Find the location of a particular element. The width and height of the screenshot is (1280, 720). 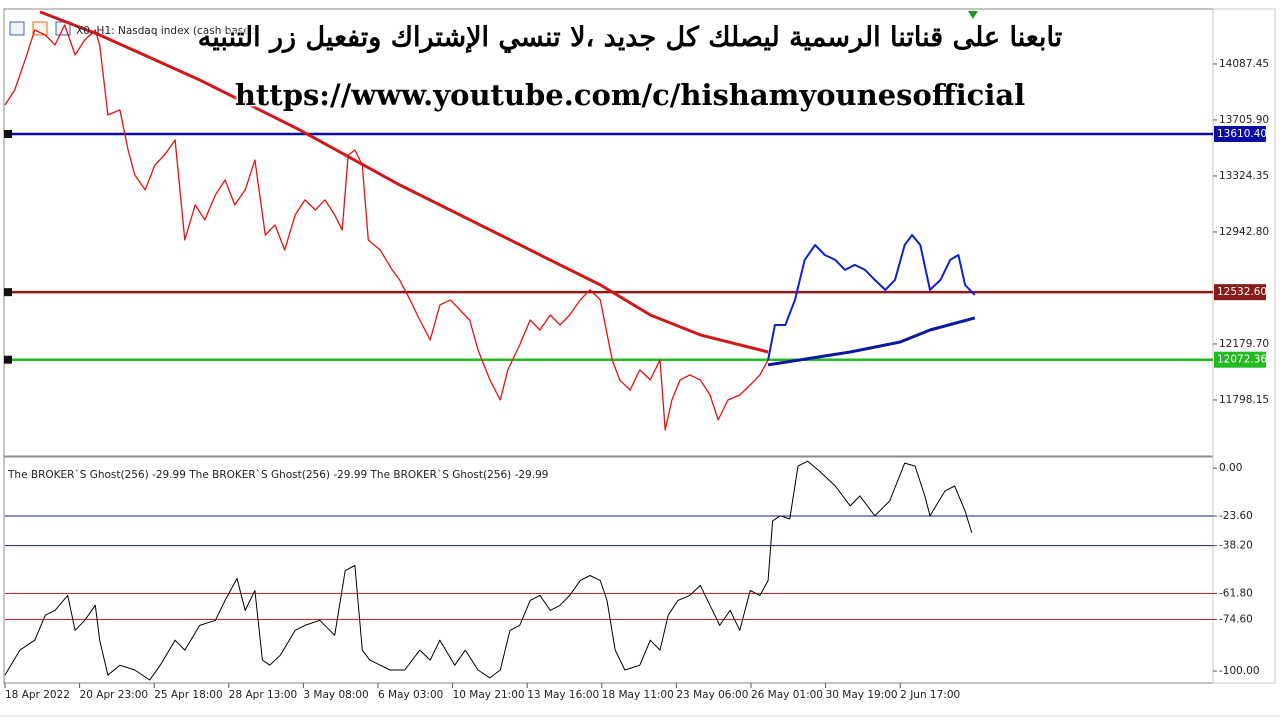

x-tick-label: 10 May 21:00 is located at coordinates (489, 695).